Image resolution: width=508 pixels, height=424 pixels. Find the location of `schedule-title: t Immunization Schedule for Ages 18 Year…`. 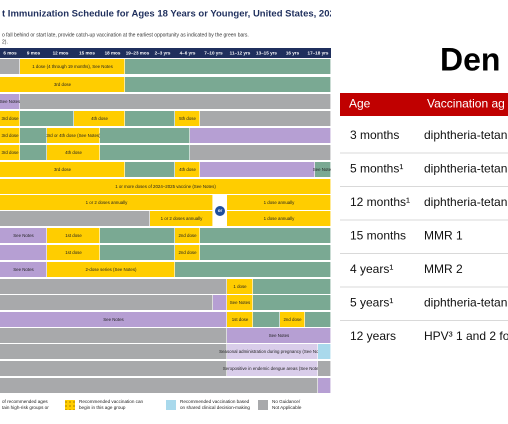

schedule-title: t Immunization Schedule for Ages 18 Year… is located at coordinates (171, 14).